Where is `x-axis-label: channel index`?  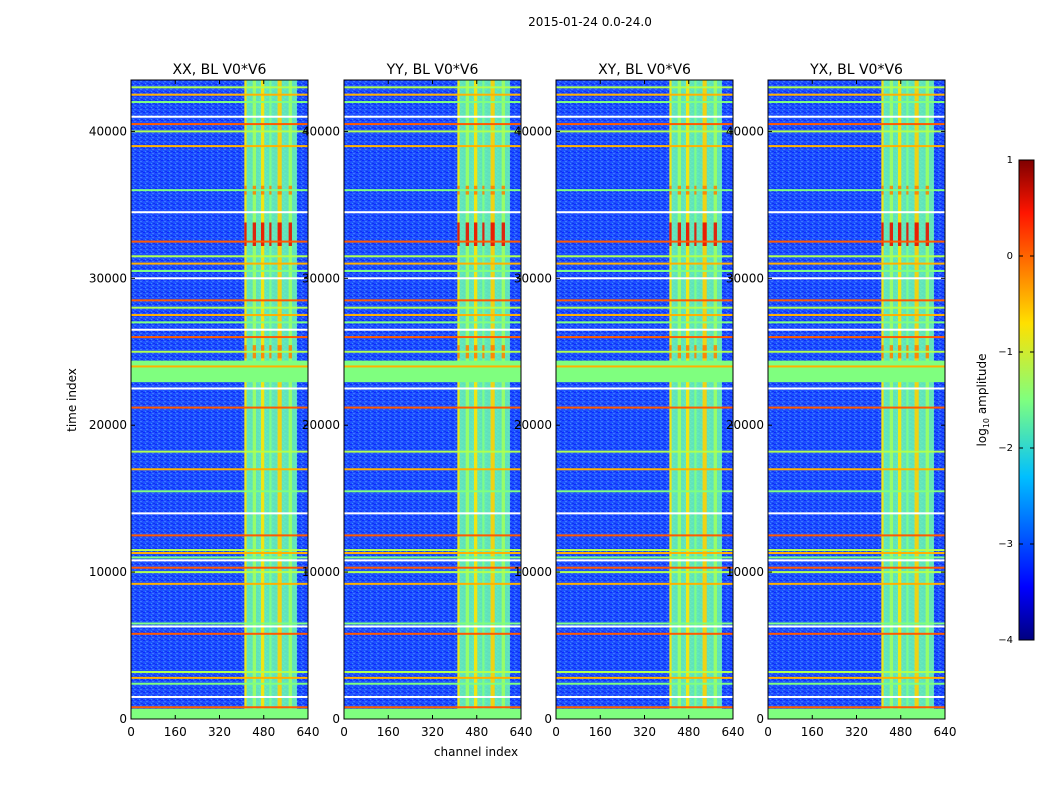 x-axis-label: channel index is located at coordinates (476, 752).